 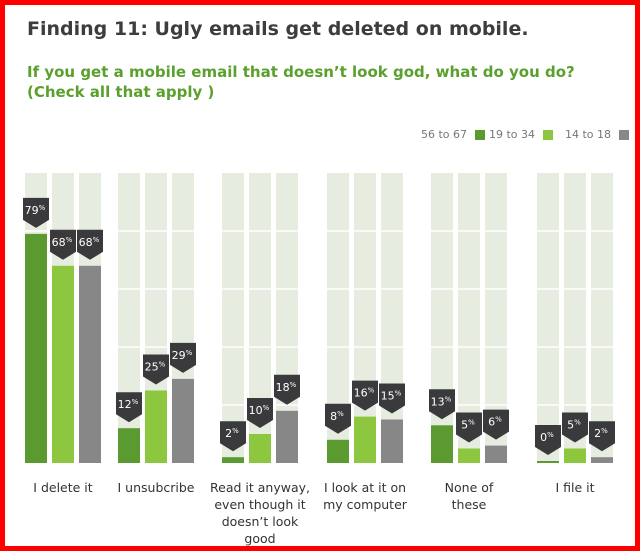 I want to click on data-label: 10%, so click(x=260, y=413).